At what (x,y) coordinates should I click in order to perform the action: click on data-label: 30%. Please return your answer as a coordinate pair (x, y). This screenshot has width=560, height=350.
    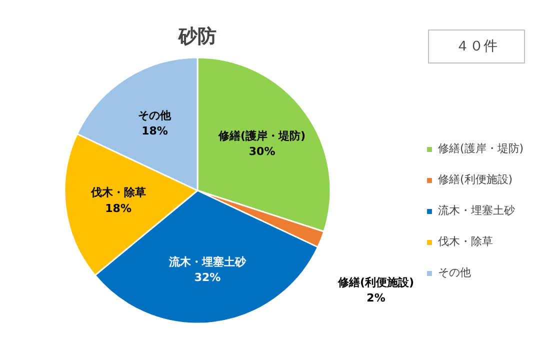
    Looking at the image, I should click on (262, 151).